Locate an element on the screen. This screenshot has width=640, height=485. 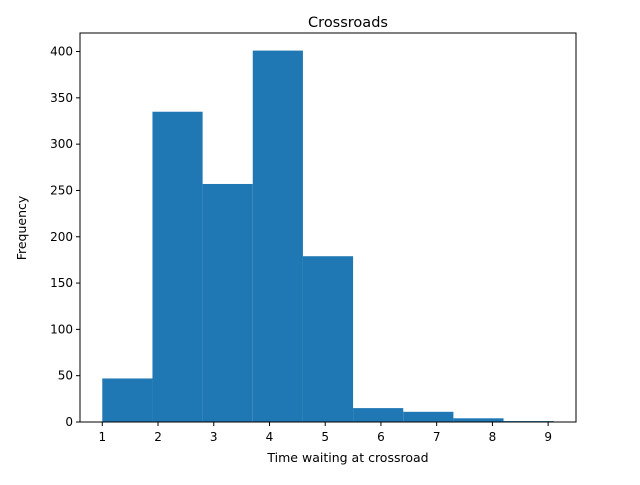
x-axis-ticks: 1 2 3 4 5 6 7 8 9 is located at coordinates (325, 433).